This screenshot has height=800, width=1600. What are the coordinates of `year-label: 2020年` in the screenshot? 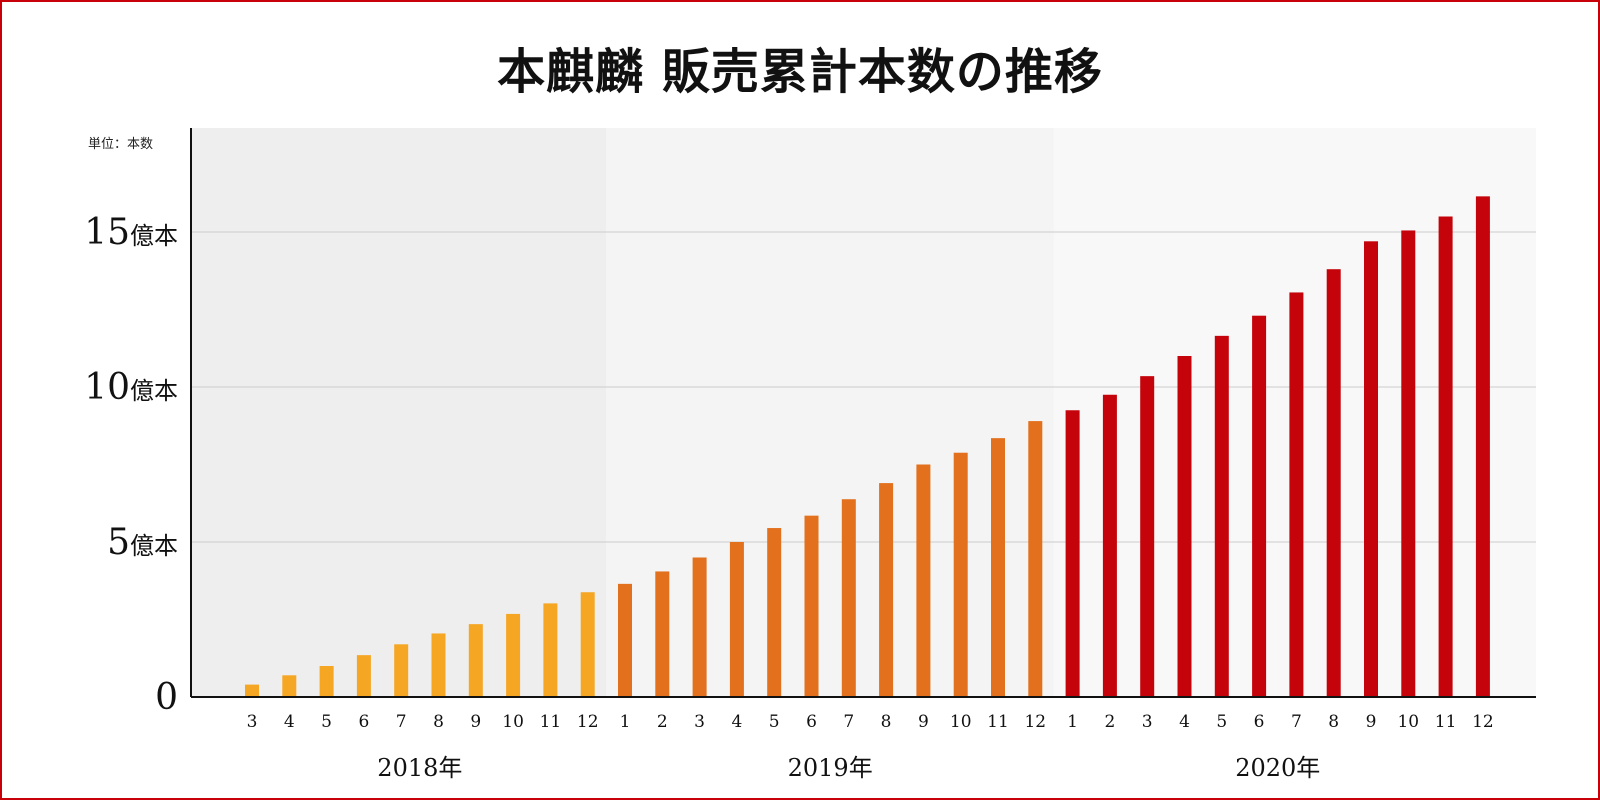 It's located at (1277, 768).